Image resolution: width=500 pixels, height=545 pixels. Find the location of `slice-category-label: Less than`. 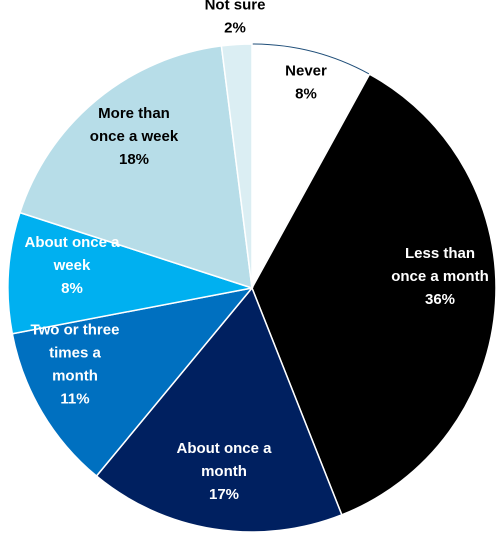

slice-category-label: Less than is located at coordinates (440, 253).